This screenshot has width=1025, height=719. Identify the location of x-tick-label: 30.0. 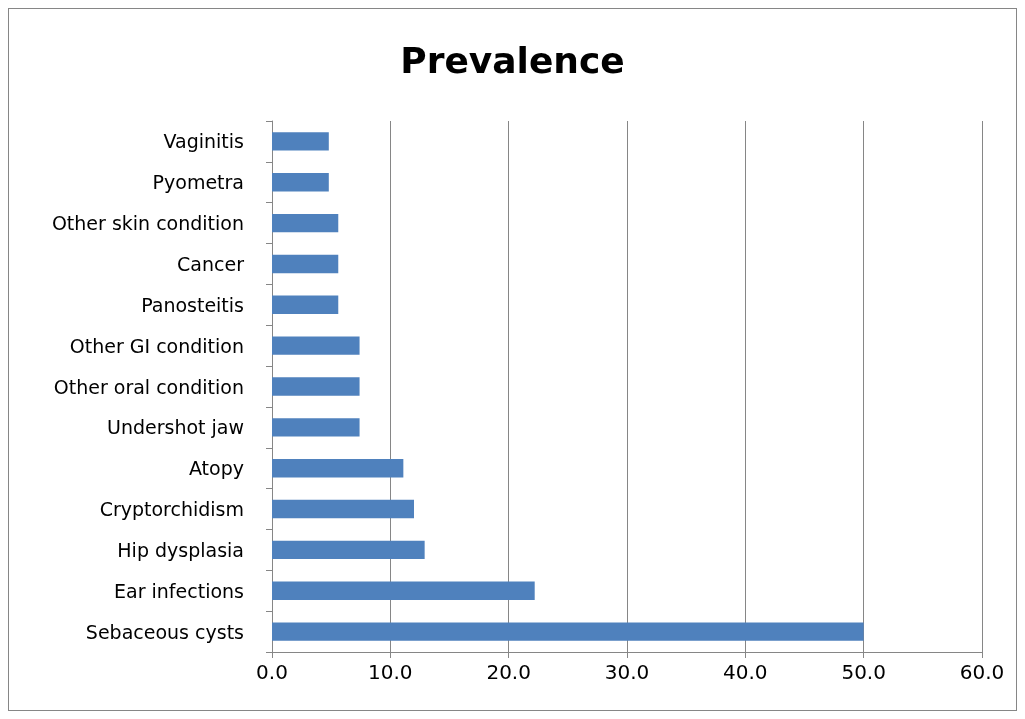
(627, 672).